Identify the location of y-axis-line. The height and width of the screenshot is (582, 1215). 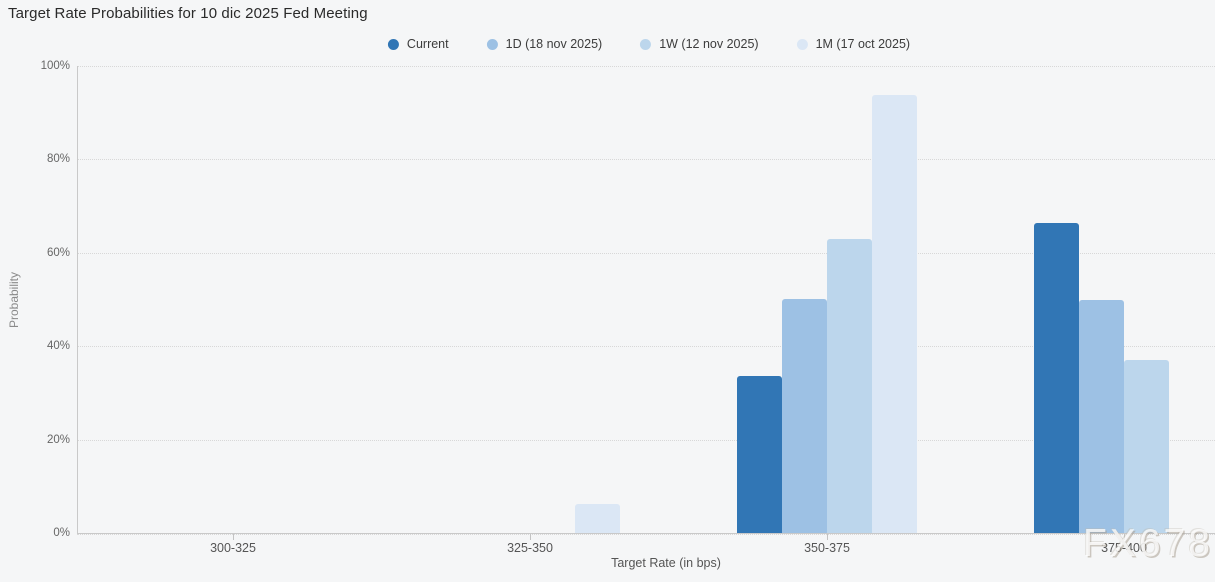
(77, 300).